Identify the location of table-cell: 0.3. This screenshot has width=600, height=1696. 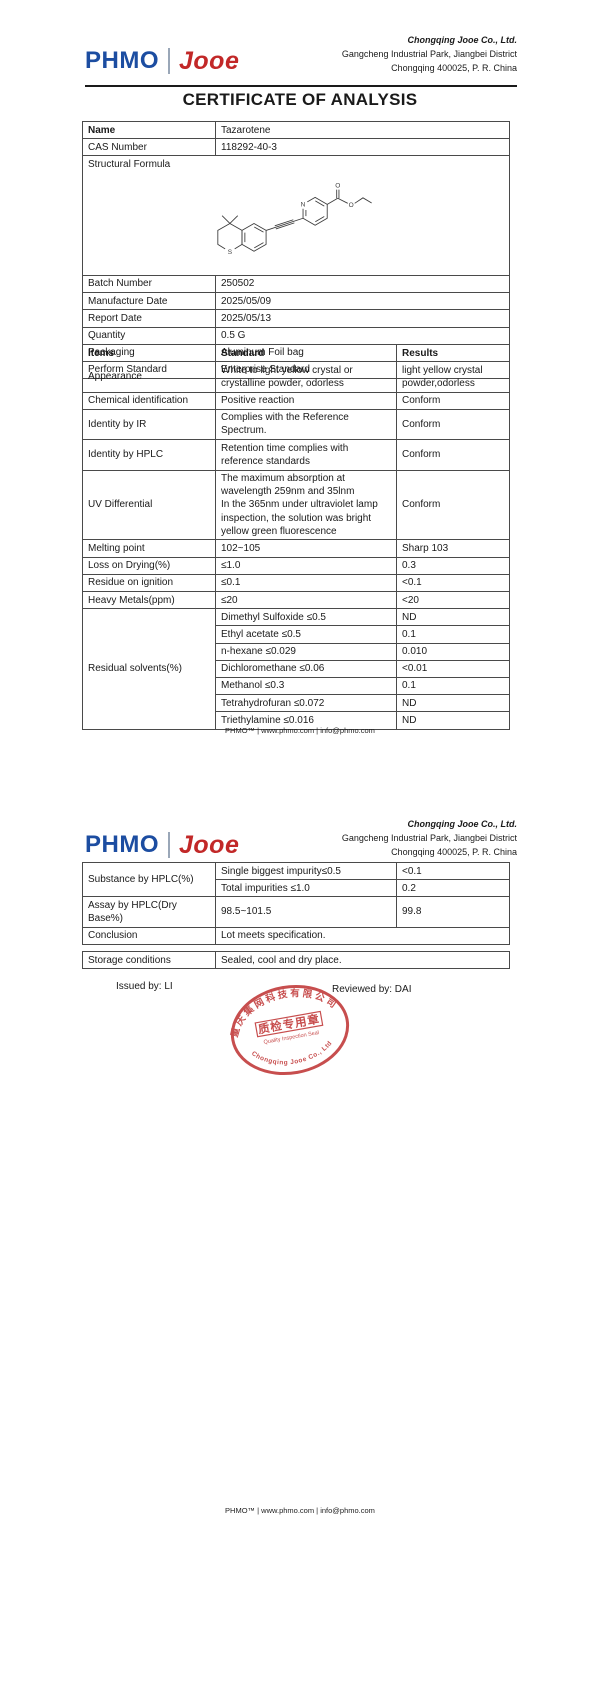
(453, 565).